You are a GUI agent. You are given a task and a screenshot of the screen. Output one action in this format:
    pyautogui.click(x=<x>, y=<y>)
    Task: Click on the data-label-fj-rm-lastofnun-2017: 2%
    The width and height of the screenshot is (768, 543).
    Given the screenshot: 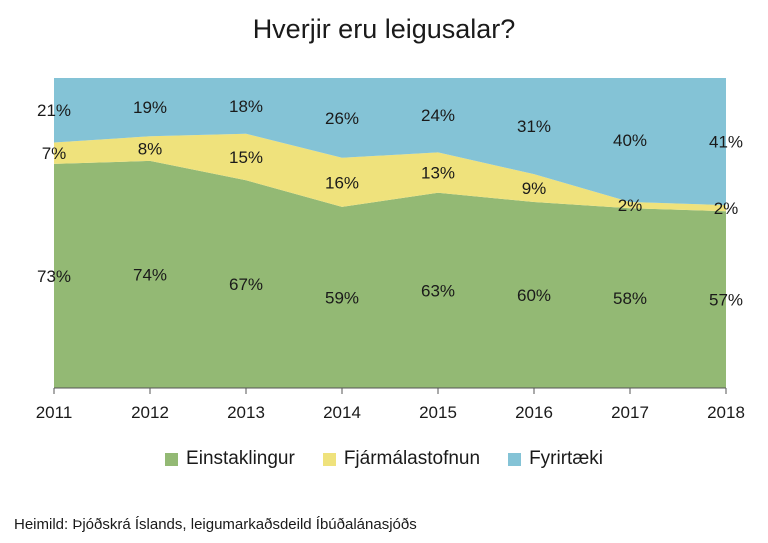 What is the action you would take?
    pyautogui.click(x=630, y=205)
    